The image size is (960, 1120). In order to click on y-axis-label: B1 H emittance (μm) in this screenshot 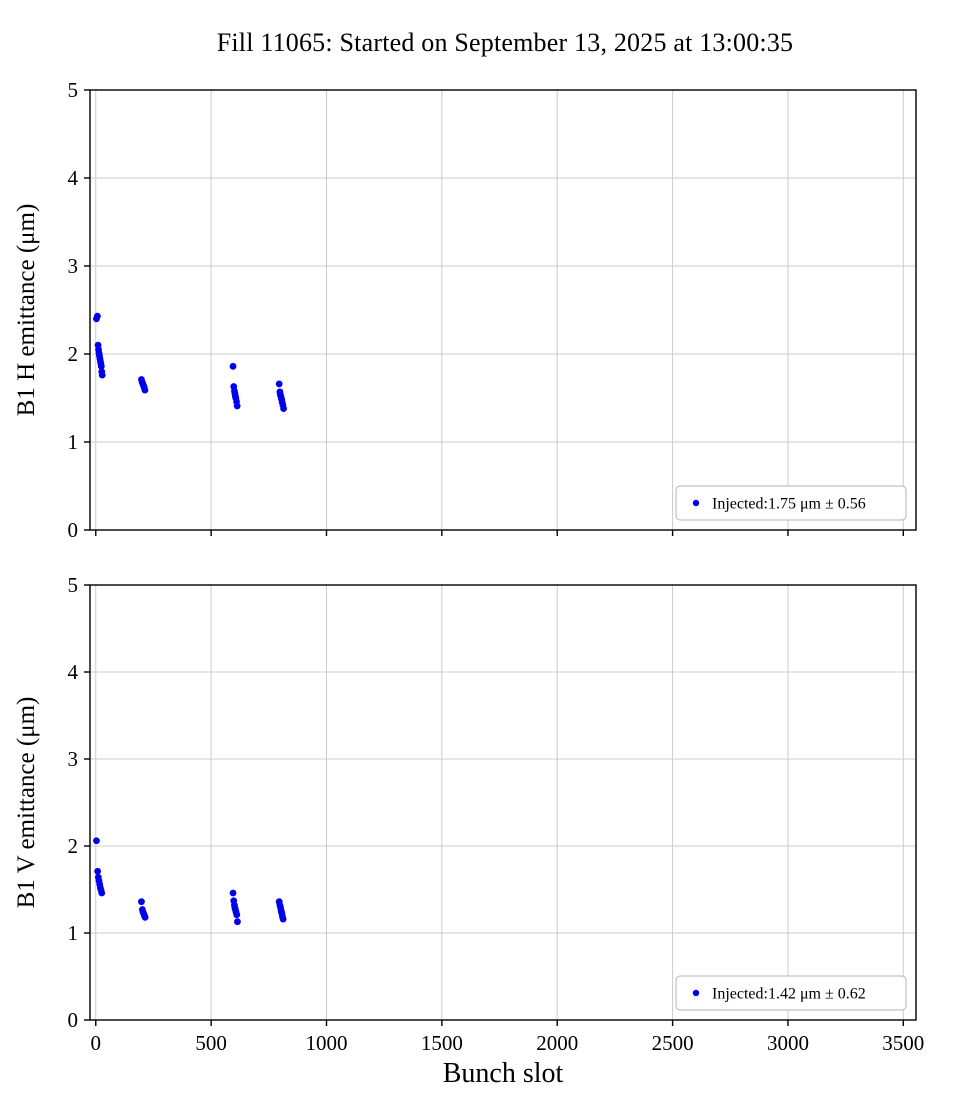, I will do `click(26, 310)`.